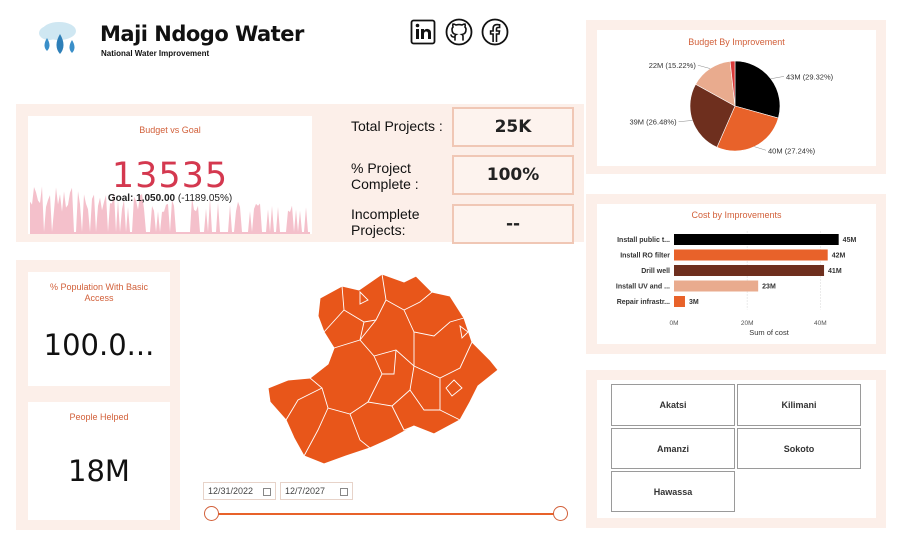  Describe the element at coordinates (155, 53) in the screenshot. I see `app-subtitle: National Water Improvement` at that location.